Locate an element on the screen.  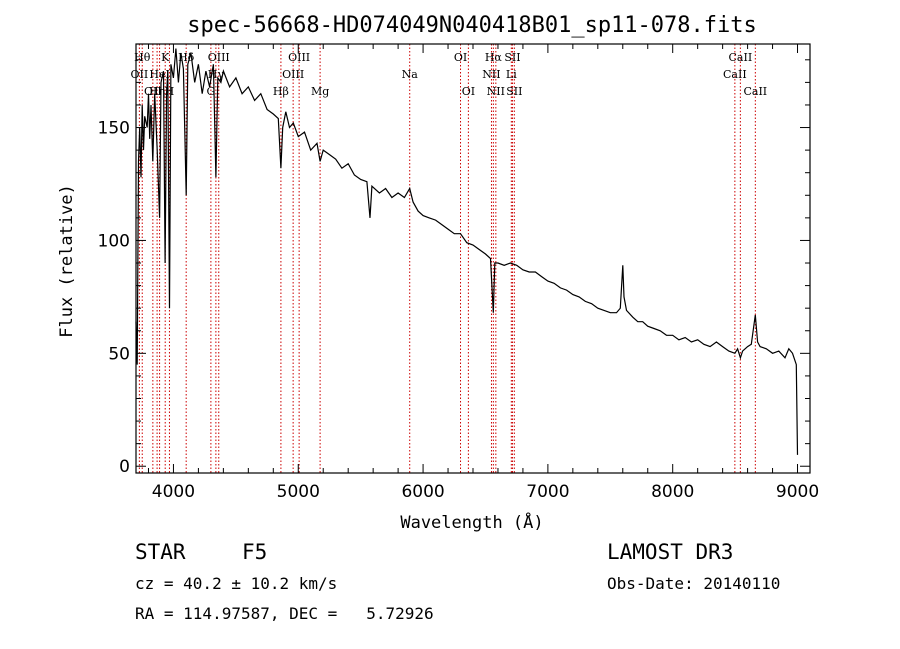
line-label-25: CaII is located at coordinates (741, 57).